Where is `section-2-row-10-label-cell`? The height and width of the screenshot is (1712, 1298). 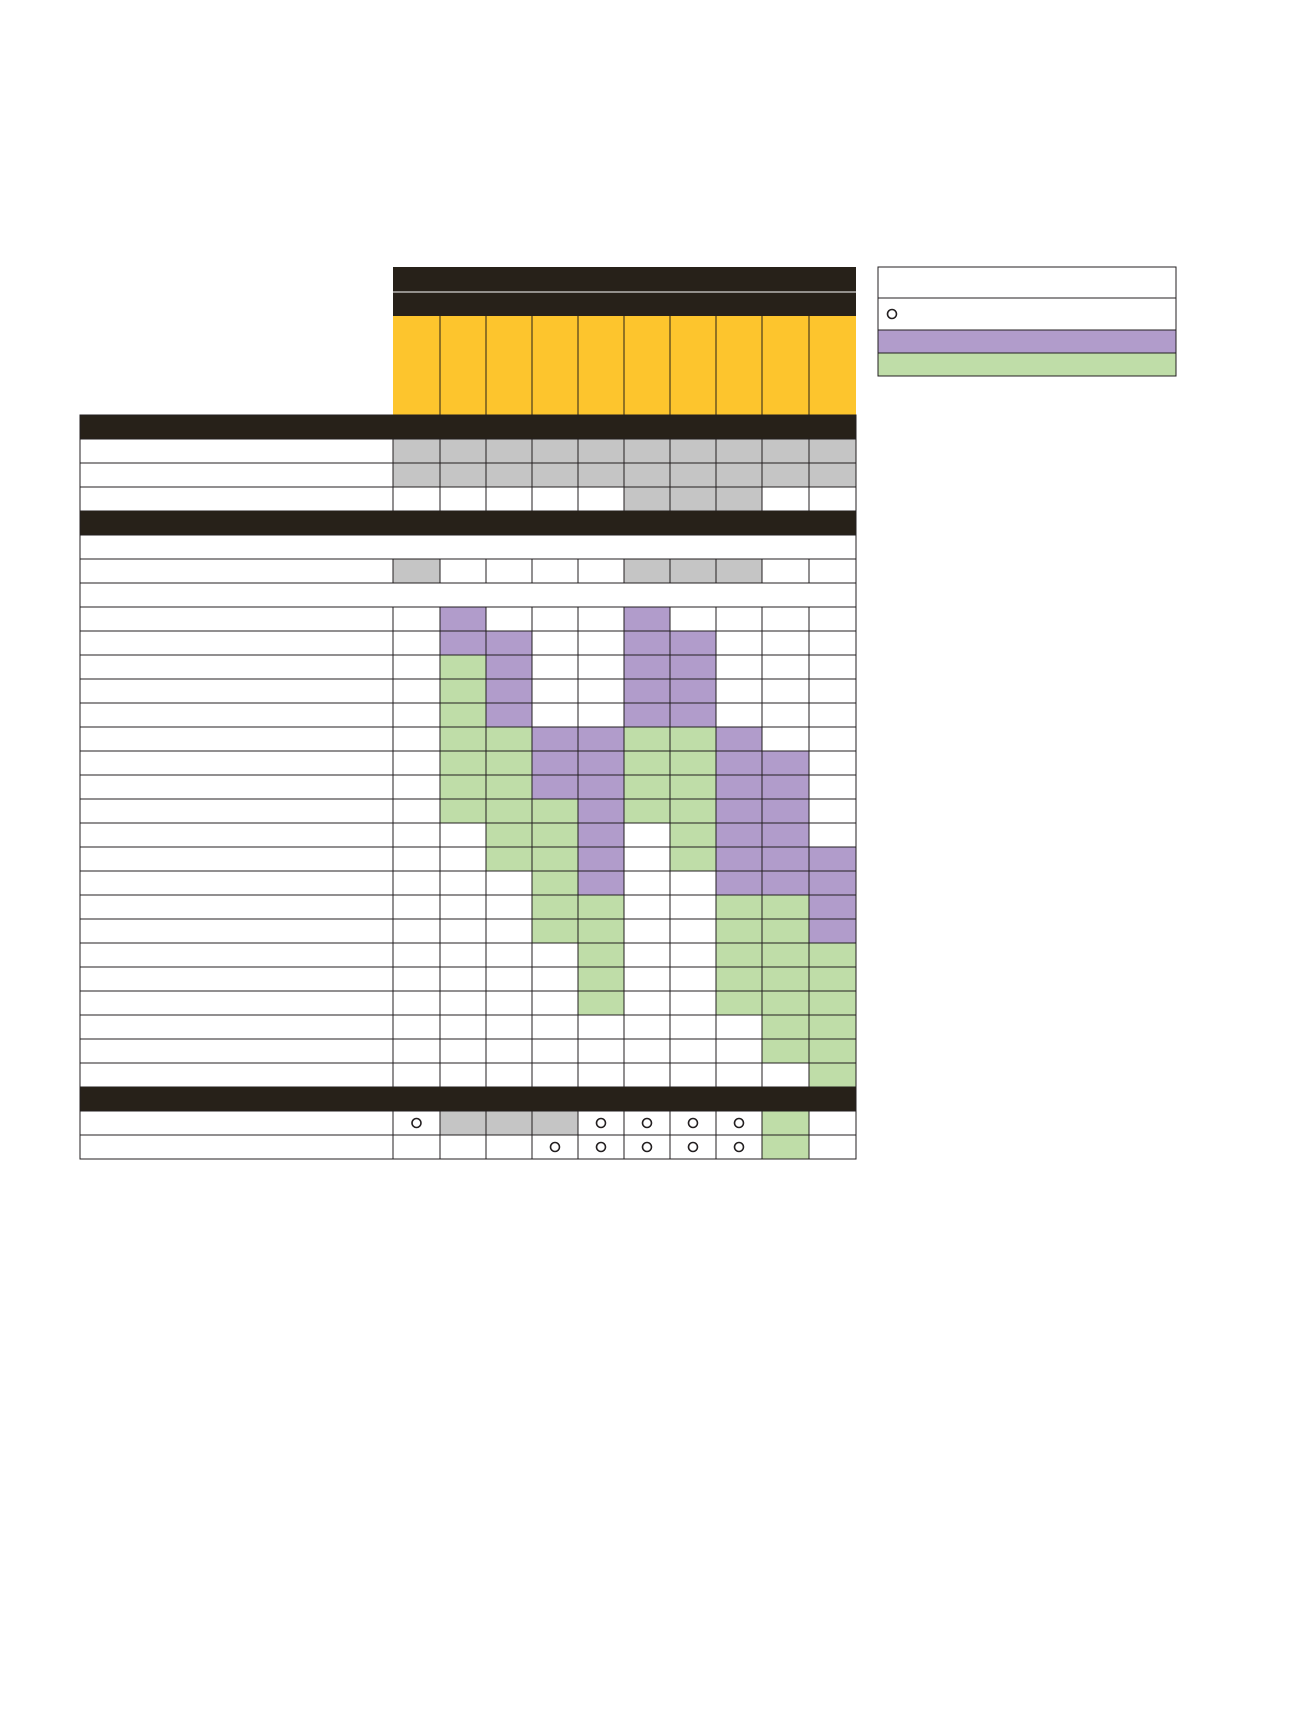 section-2-row-10-label-cell is located at coordinates (236, 763).